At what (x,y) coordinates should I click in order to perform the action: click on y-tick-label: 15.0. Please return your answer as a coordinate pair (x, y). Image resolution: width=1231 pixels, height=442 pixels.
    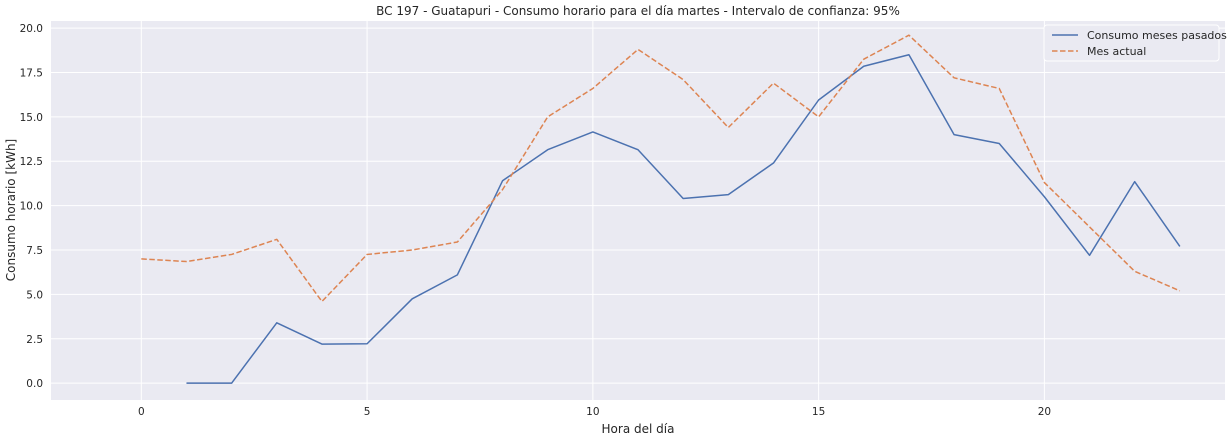
    Looking at the image, I should click on (31, 118).